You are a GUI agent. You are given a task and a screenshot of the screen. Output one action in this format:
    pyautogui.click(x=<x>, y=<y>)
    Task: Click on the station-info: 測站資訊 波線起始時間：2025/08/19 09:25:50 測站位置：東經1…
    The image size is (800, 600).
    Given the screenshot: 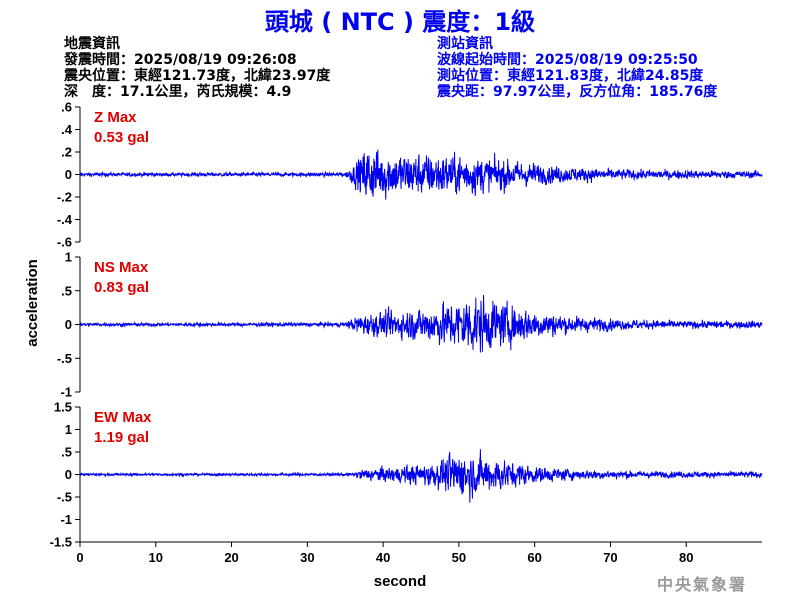 What is the action you would take?
    pyautogui.click(x=577, y=68)
    